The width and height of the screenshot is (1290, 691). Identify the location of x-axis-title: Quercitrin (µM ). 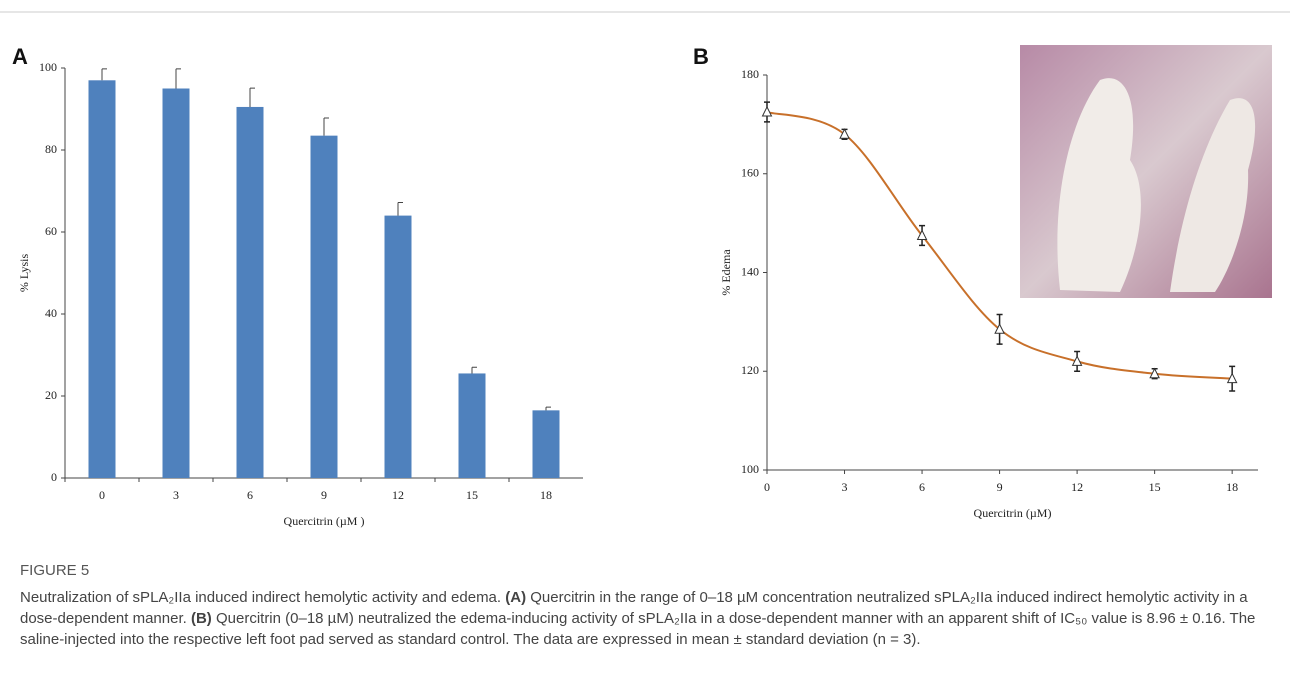
(324, 521).